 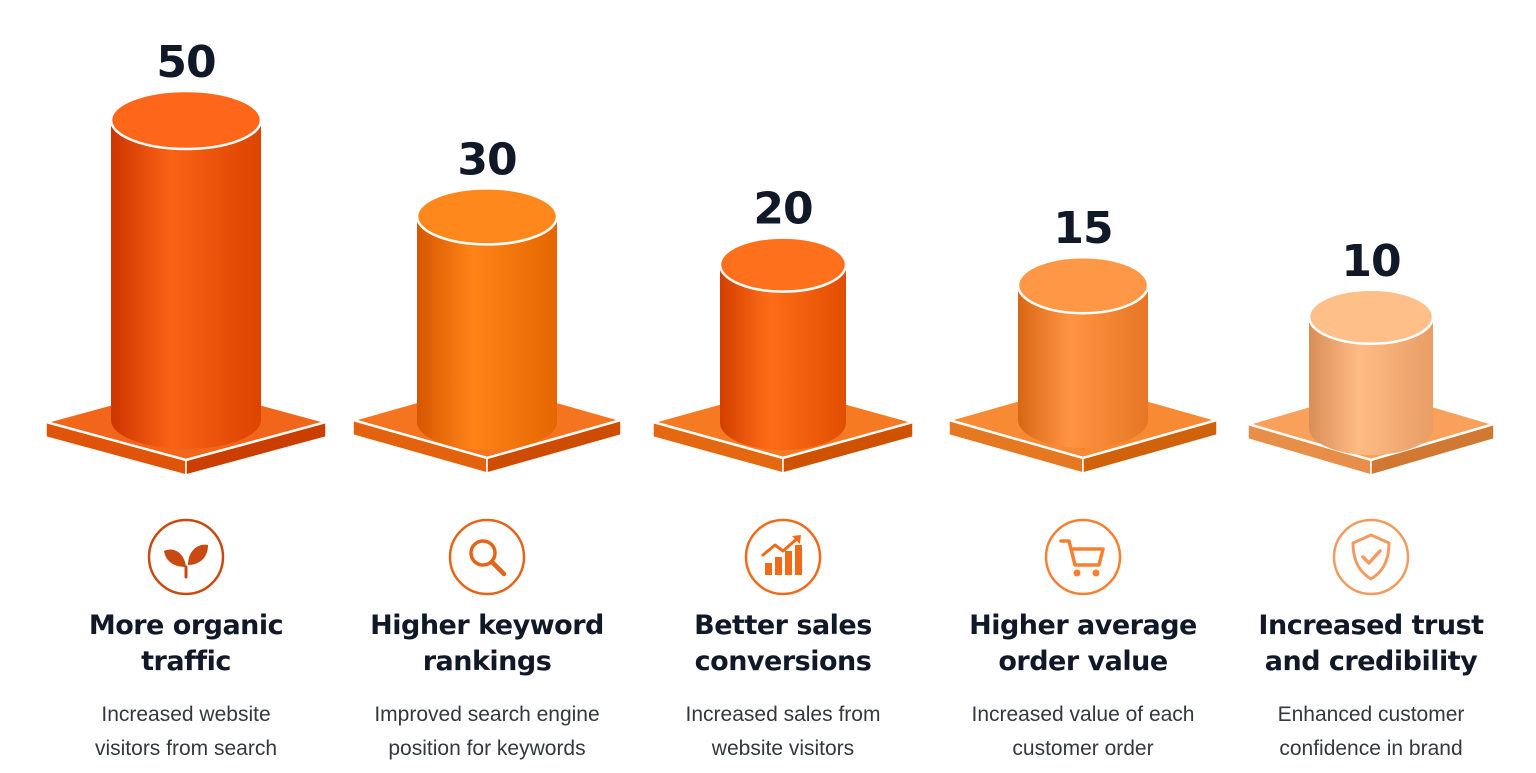 I want to click on bar-group-5: 10, so click(x=1371, y=356).